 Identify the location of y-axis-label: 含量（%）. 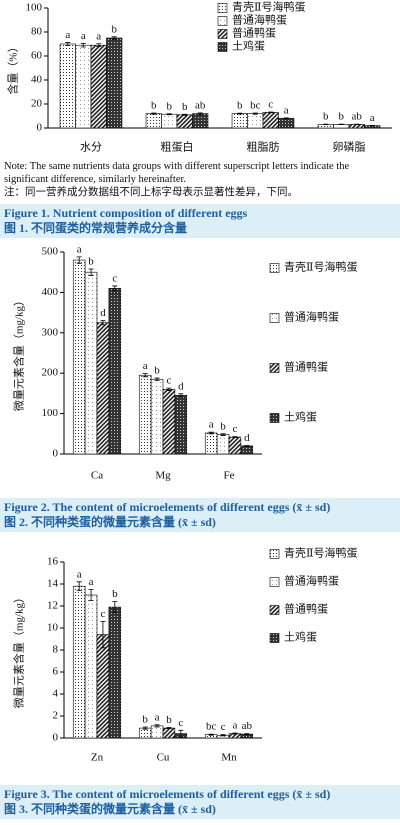
(13, 67).